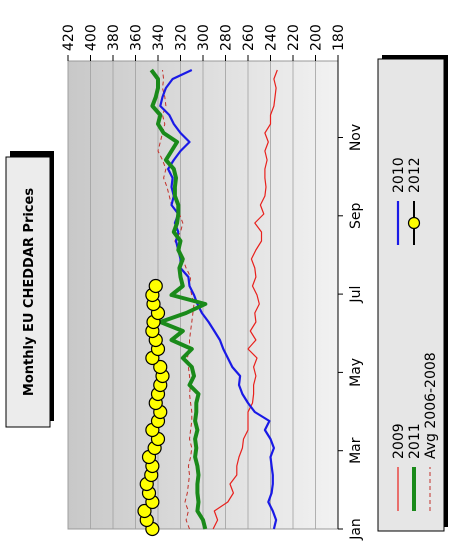 The width and height of the screenshot is (452, 541). I want to click on series-line-2009, so click(245, 299).